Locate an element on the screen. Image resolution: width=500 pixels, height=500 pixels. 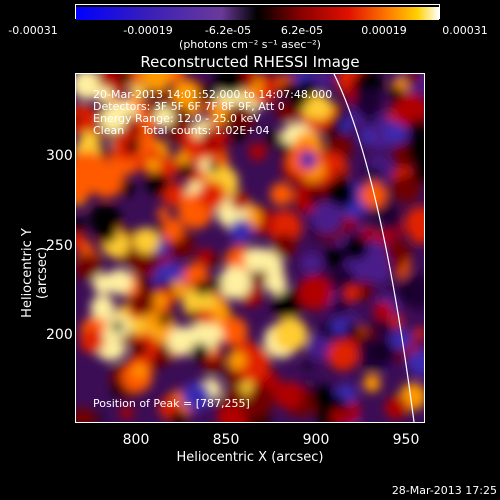
x-axis-label: Heliocentric X (arcsec) is located at coordinates (250, 457).